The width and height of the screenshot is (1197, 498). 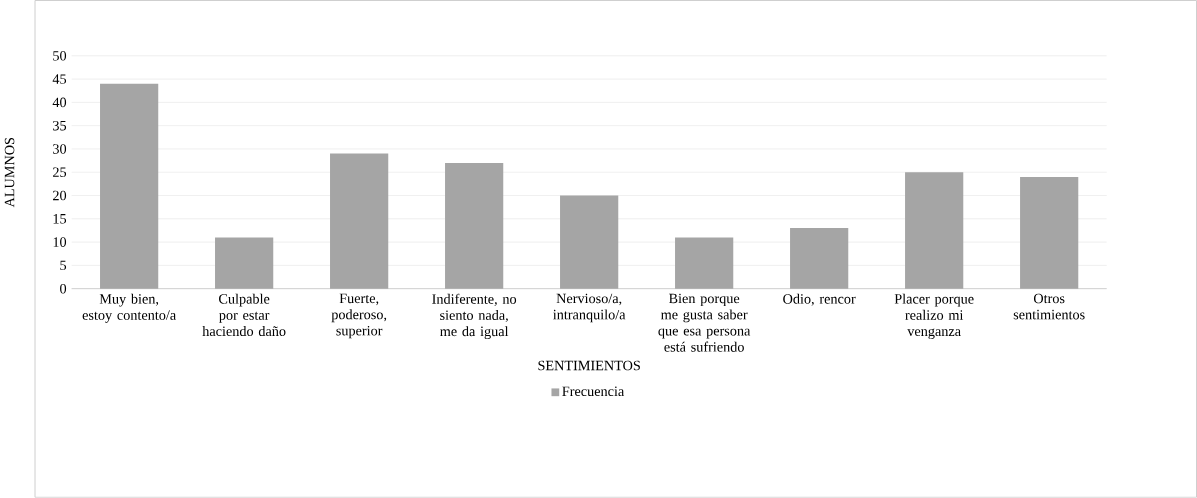 I want to click on y-tick-label: 30, so click(x=60, y=149).